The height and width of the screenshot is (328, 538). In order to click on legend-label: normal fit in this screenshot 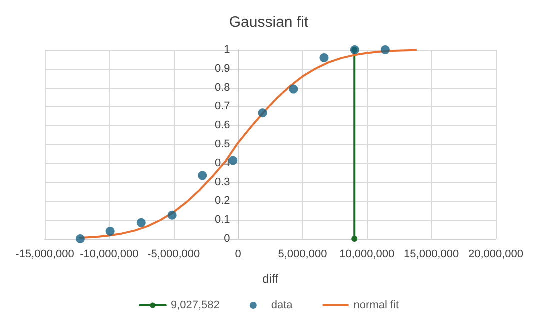, I will do `click(377, 306)`.